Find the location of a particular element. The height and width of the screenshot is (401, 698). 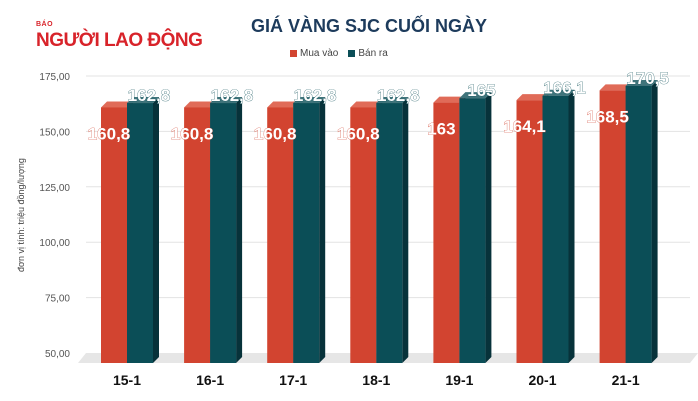

x-tick-label: 15-1 is located at coordinates (127, 380).